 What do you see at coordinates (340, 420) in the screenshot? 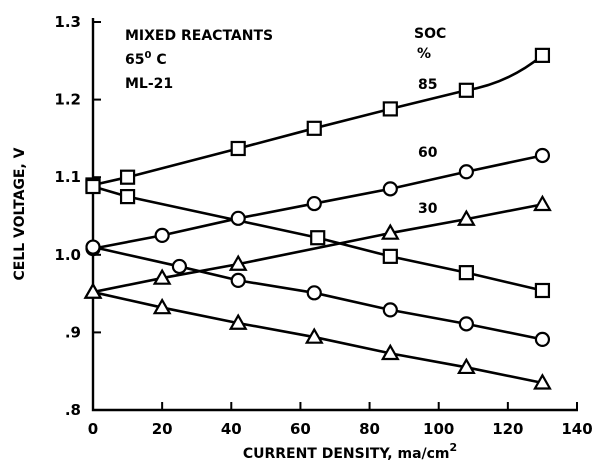
I see `x-axis-ticks: 0 20 40 60 80 100 120 140` at bounding box center [340, 420].